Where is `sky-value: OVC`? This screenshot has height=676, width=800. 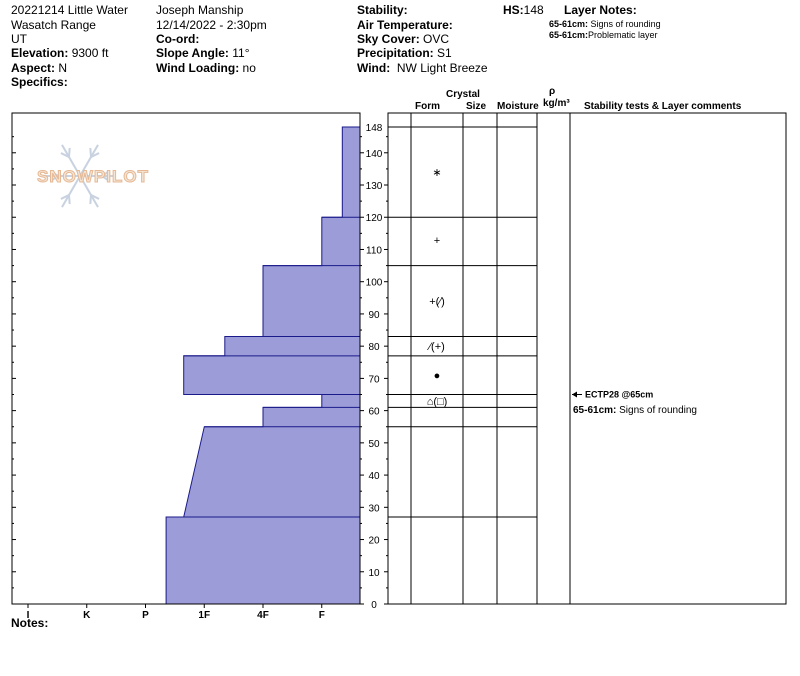 sky-value: OVC is located at coordinates (436, 39).